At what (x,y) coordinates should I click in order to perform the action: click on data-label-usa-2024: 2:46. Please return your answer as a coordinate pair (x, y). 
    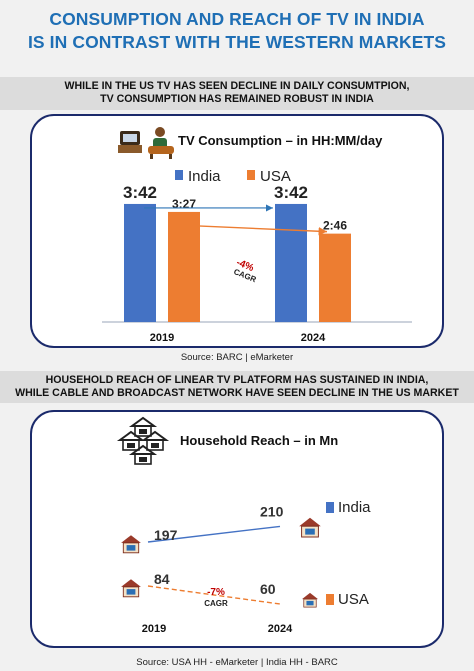
    Looking at the image, I should click on (335, 226).